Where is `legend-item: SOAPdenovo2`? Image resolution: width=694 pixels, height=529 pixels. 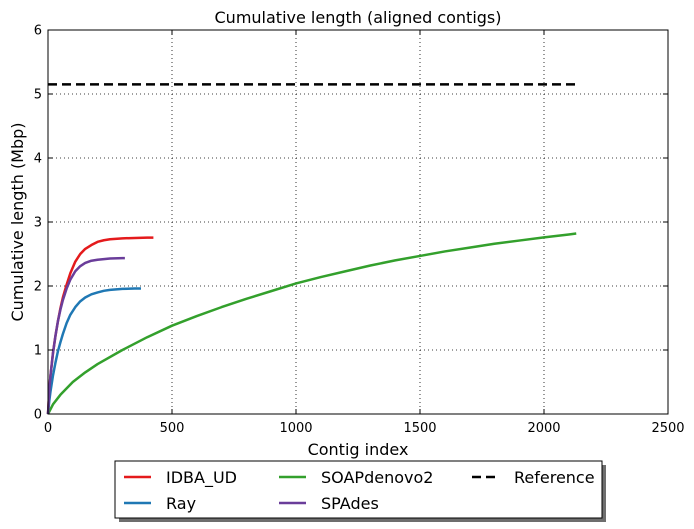 legend-item: SOAPdenovo2 is located at coordinates (356, 477).